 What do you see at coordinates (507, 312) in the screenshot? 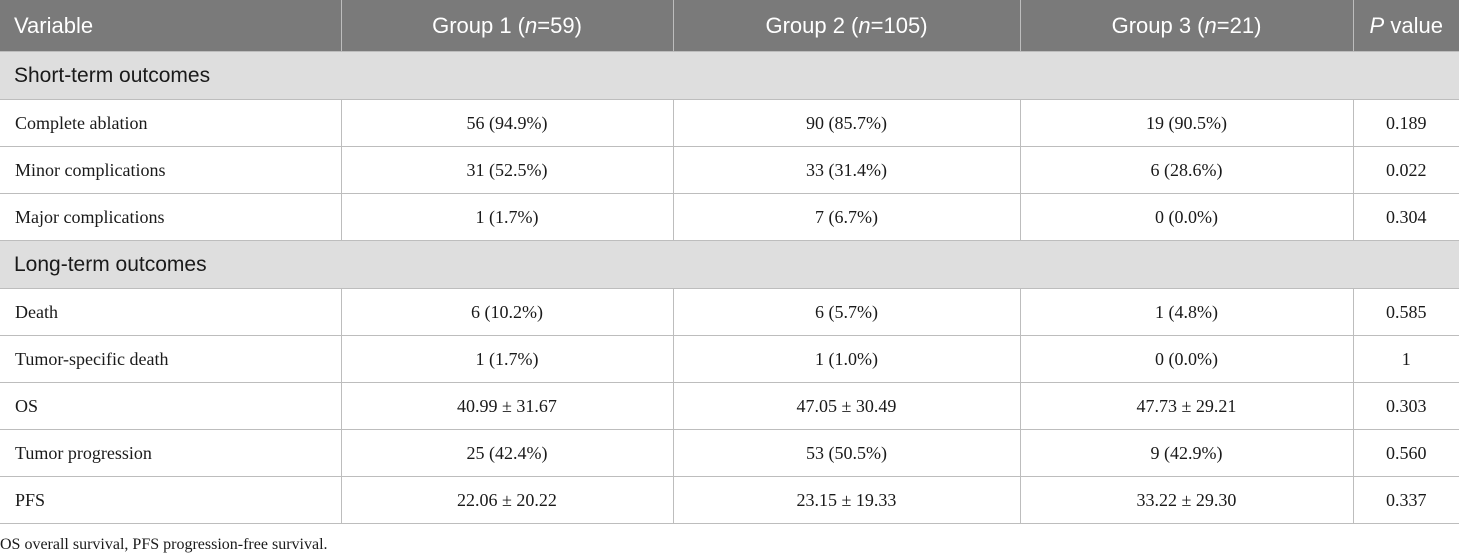
I see `cell-group-1: 6 (10.2%)` at bounding box center [507, 312].